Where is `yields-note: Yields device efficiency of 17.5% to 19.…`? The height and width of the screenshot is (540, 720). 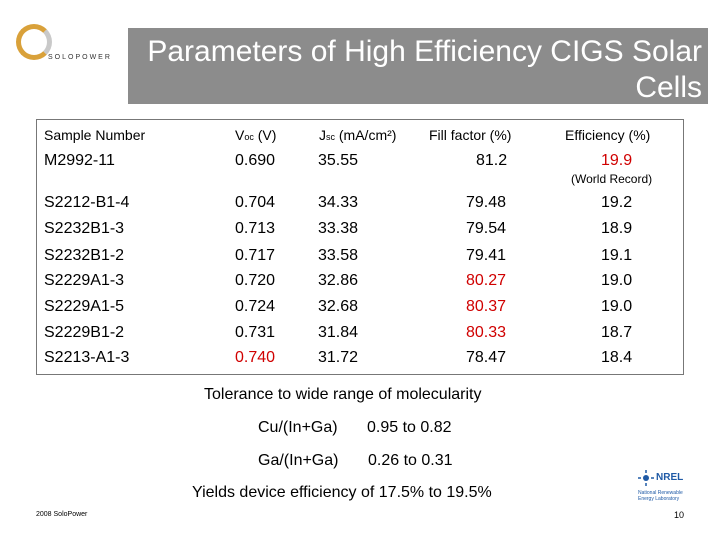 yields-note: Yields device efficiency of 17.5% to 19.… is located at coordinates (342, 492).